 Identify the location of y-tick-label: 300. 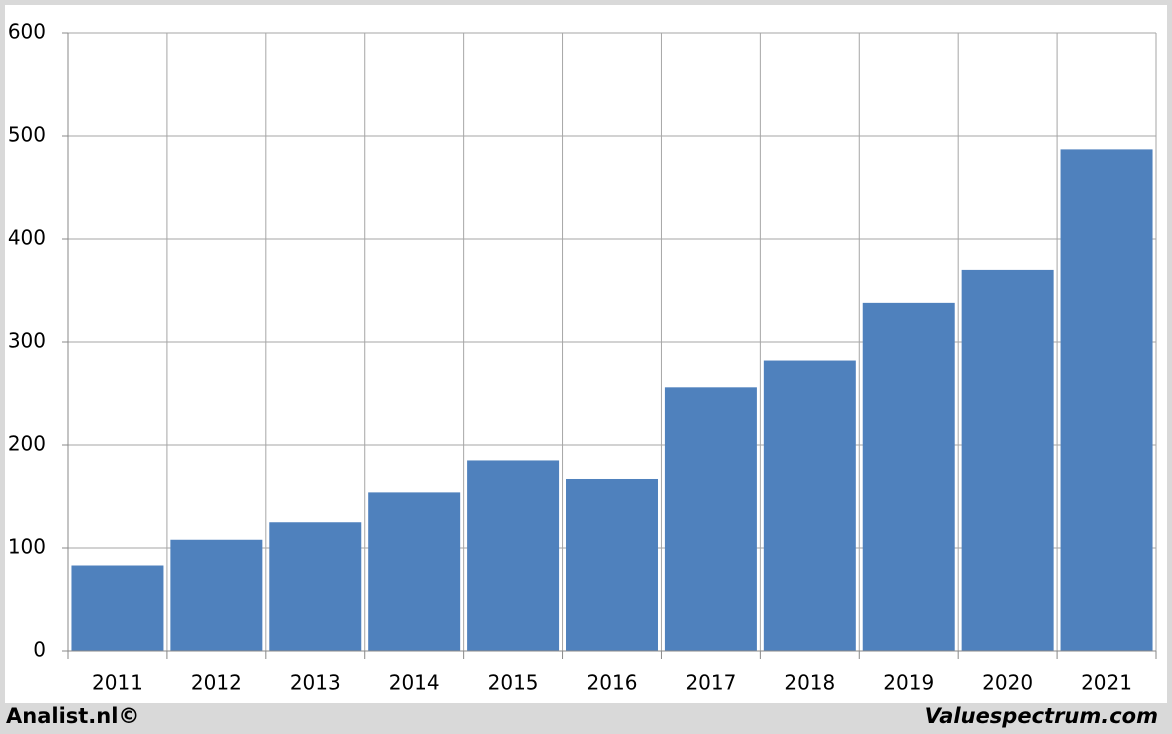
(27, 341).